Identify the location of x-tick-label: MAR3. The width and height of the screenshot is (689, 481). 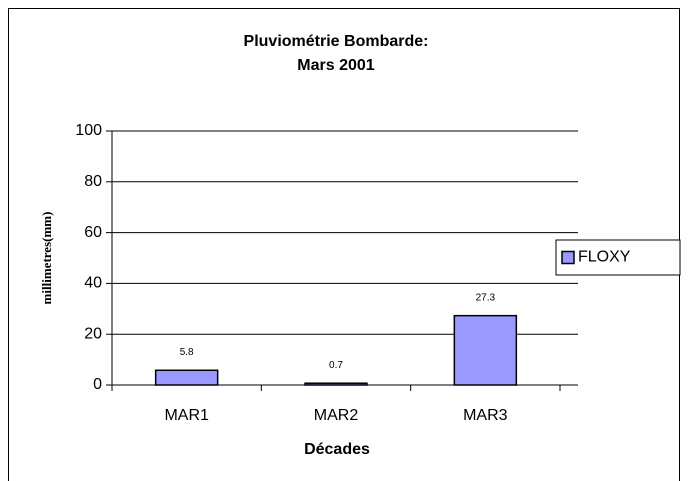
(485, 415).